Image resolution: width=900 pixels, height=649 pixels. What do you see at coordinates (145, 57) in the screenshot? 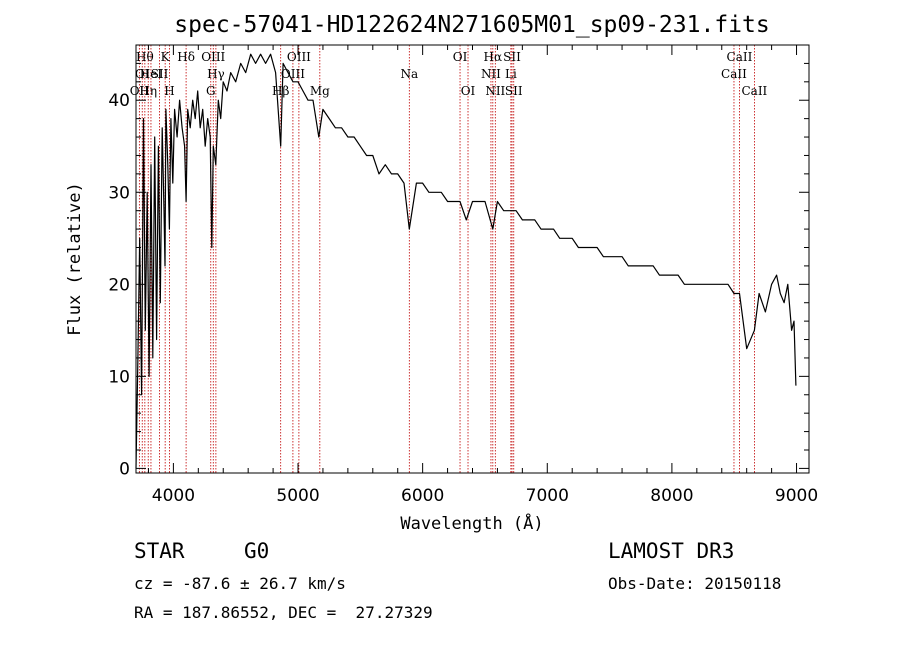
I see `line-marker-label: Hθ` at bounding box center [145, 57].